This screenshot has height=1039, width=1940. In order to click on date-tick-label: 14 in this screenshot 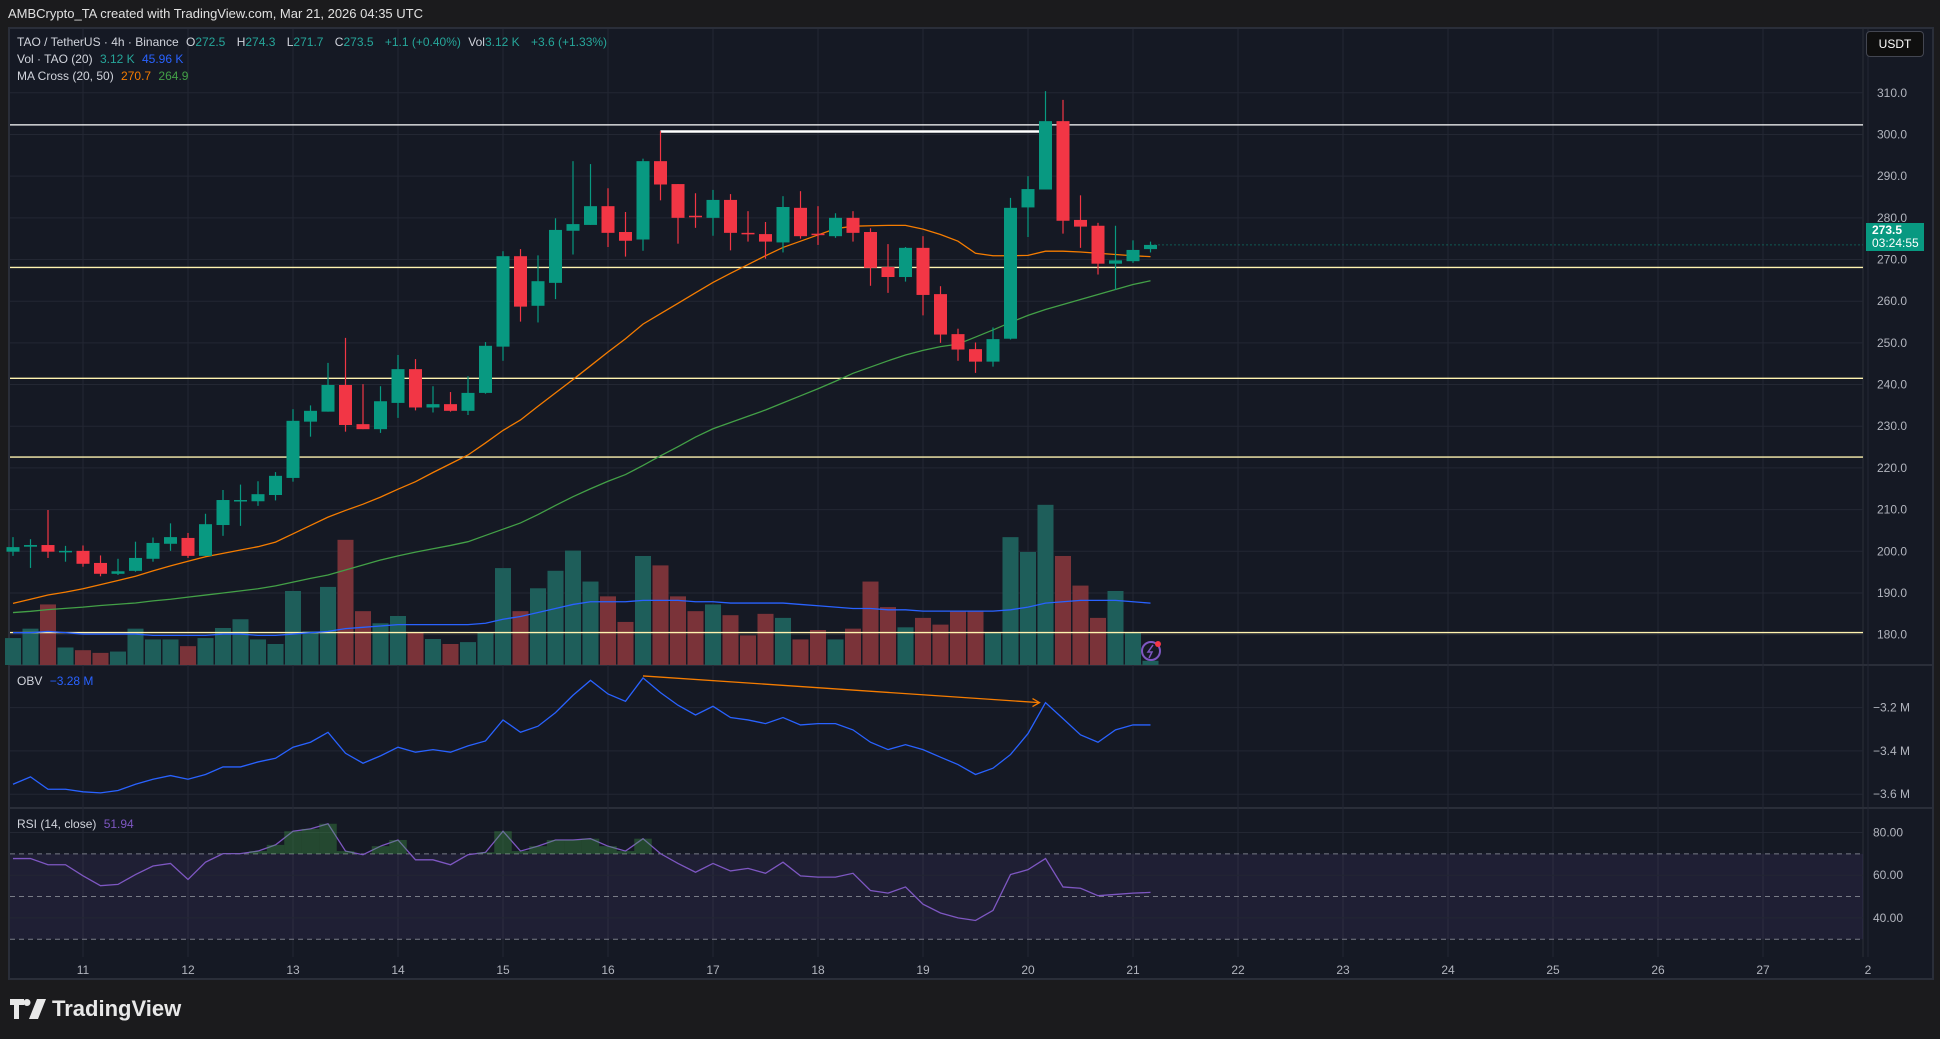, I will do `click(398, 970)`.